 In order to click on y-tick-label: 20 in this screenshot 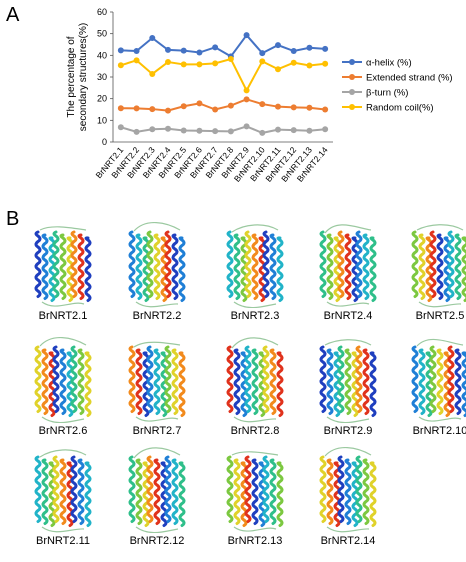, I will do `click(102, 99)`.